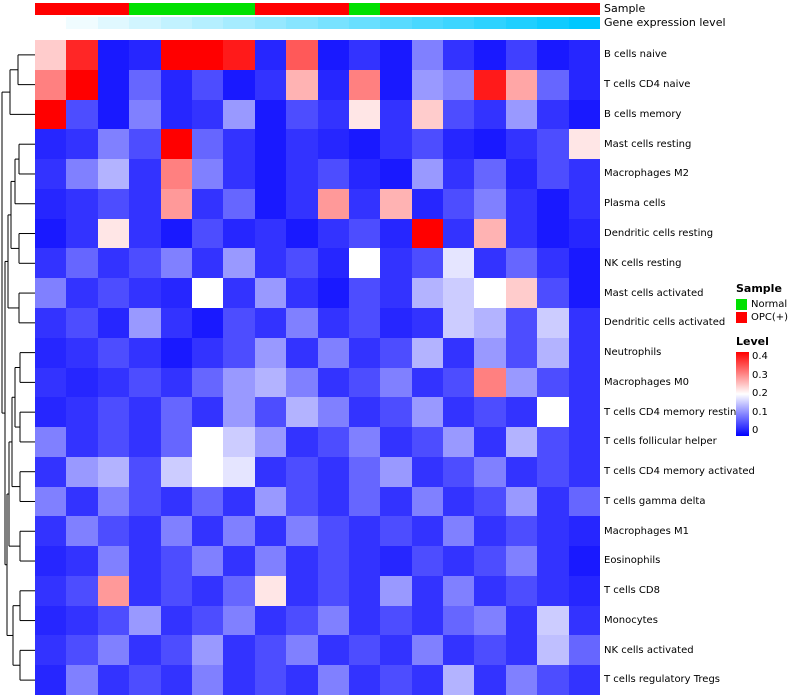 The width and height of the screenshot is (800, 700). I want to click on legend-level-title: Level, so click(752, 341).